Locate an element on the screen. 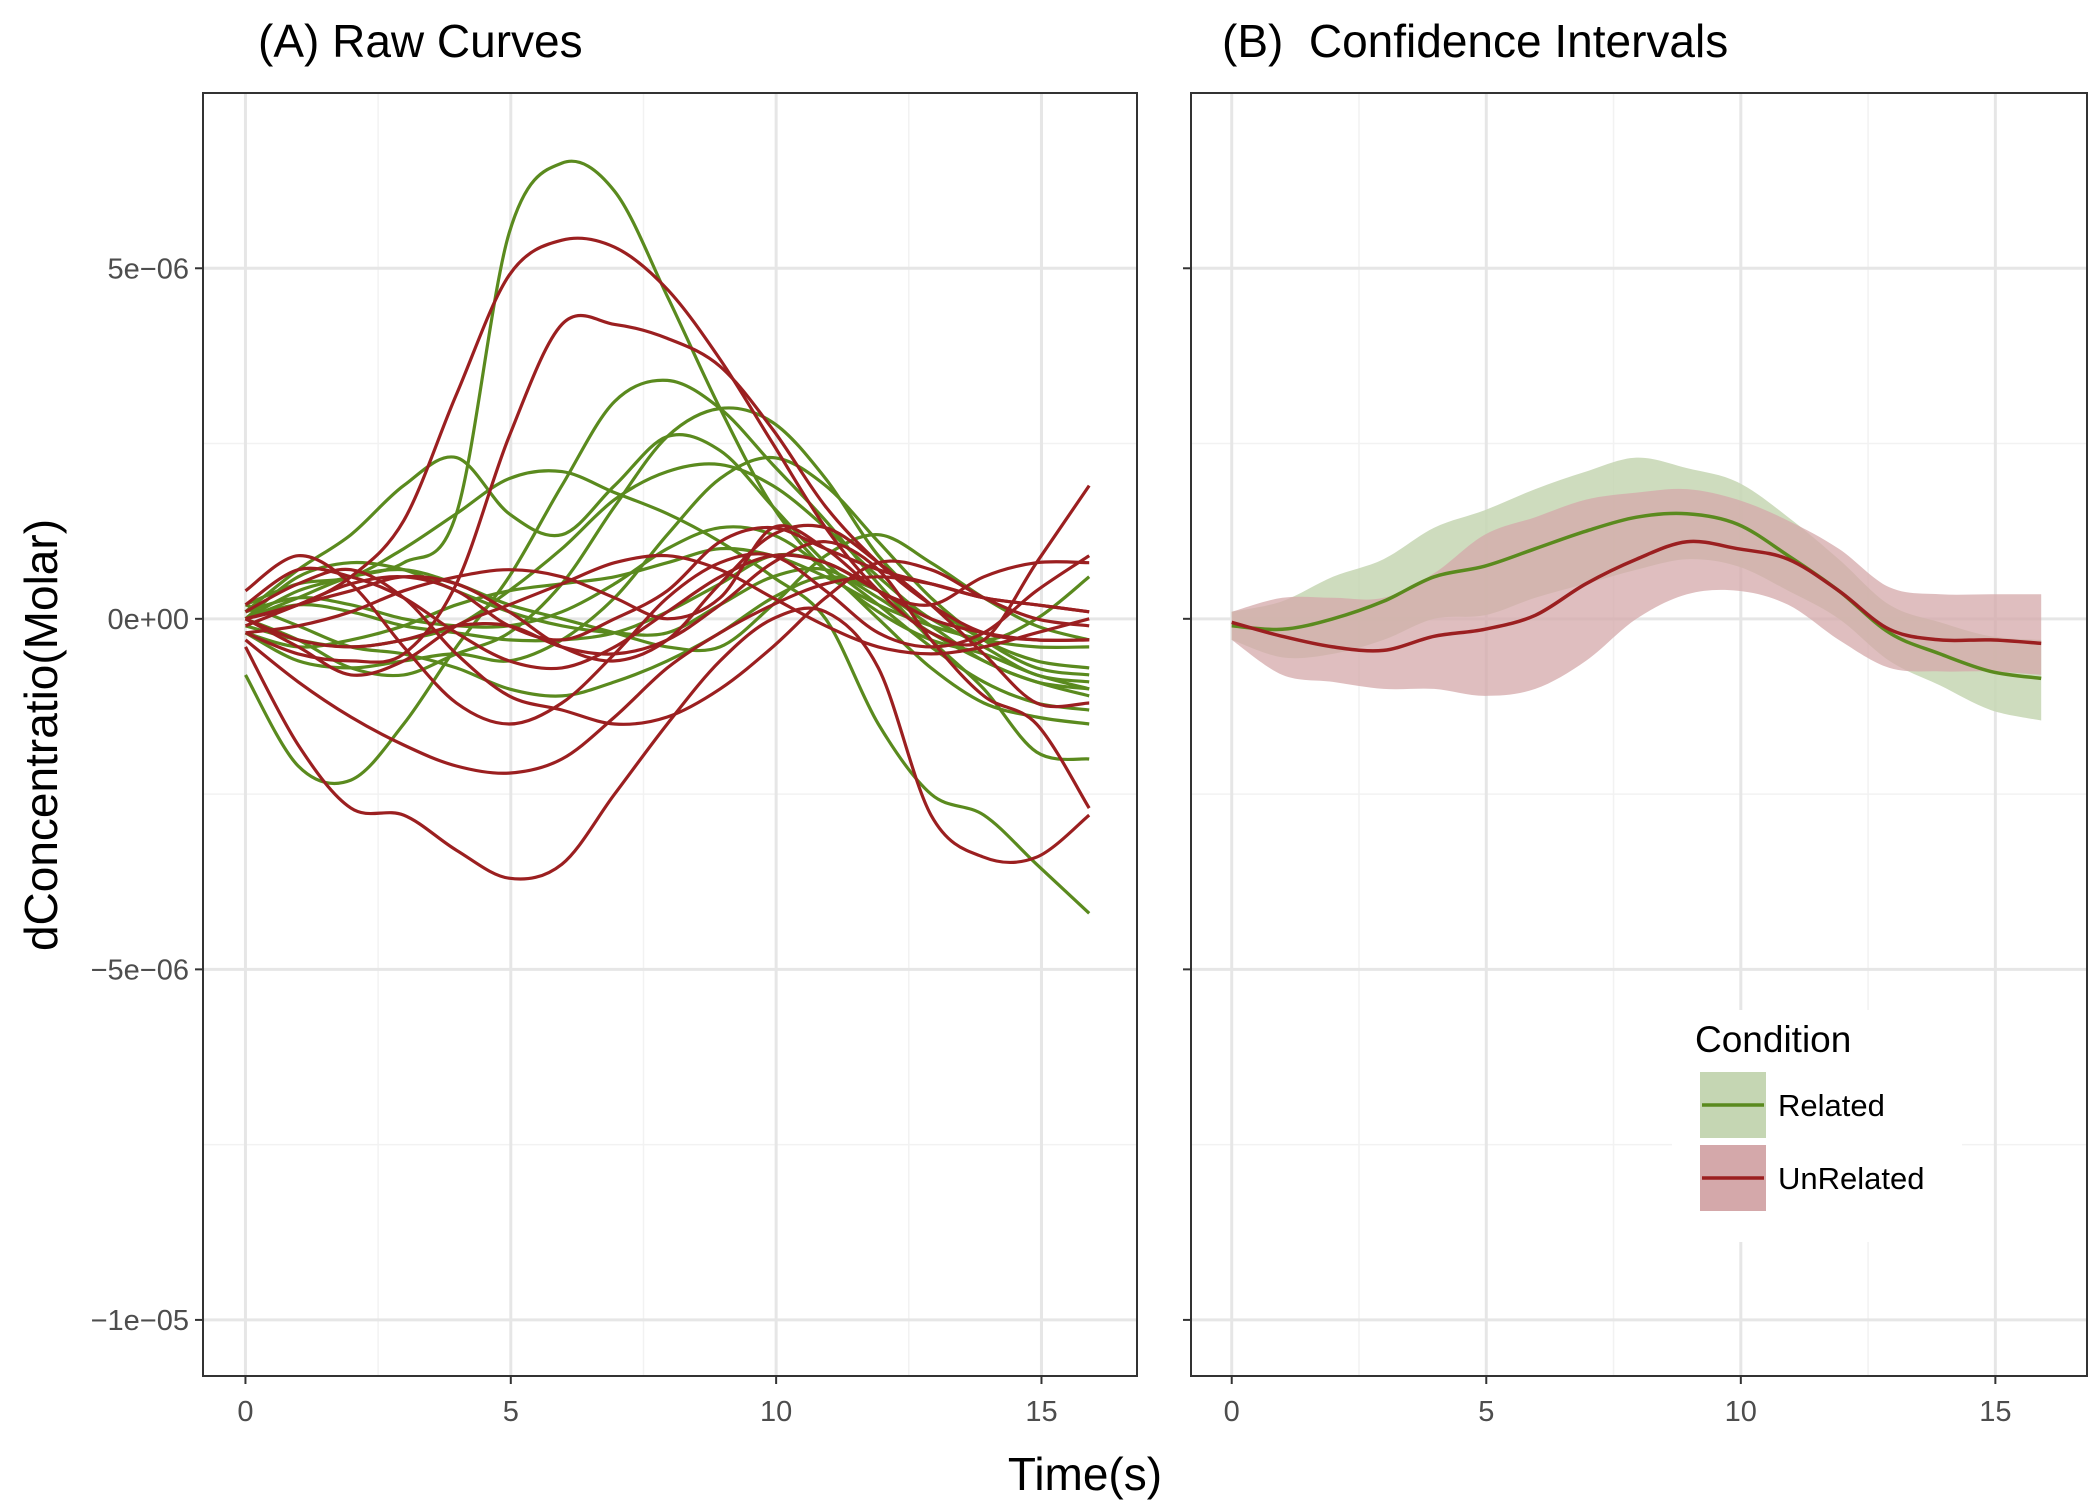  y-axis-title: dConcentratio(Molar) is located at coordinates (41, 735).